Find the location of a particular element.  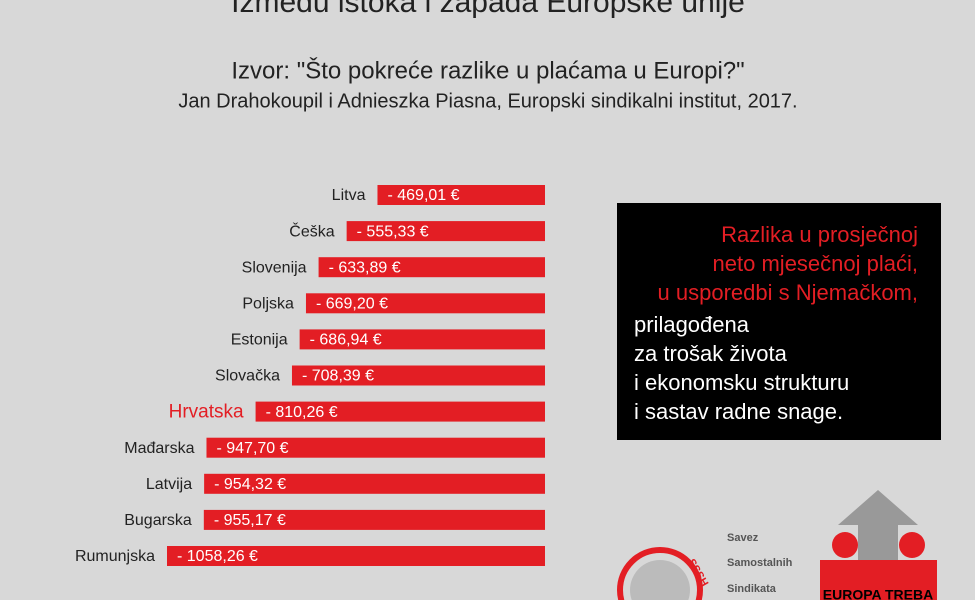

box-text: u usporedbi s Njemačkom, is located at coordinates (788, 292).